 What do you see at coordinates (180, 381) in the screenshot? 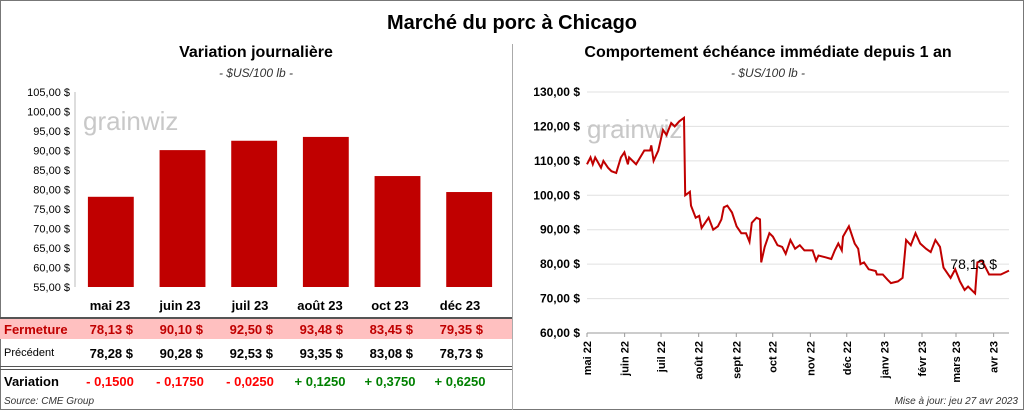
I see `variation-cell: - 0,1750` at bounding box center [180, 381].